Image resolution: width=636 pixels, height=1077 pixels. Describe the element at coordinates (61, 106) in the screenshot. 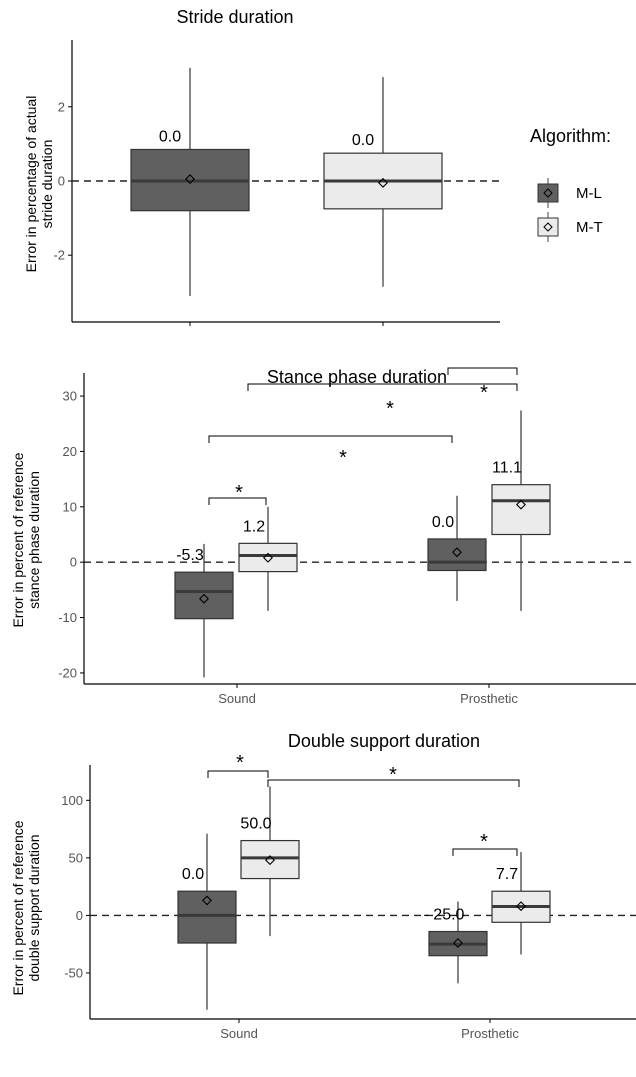

I see `y-tick-label: 2` at that location.